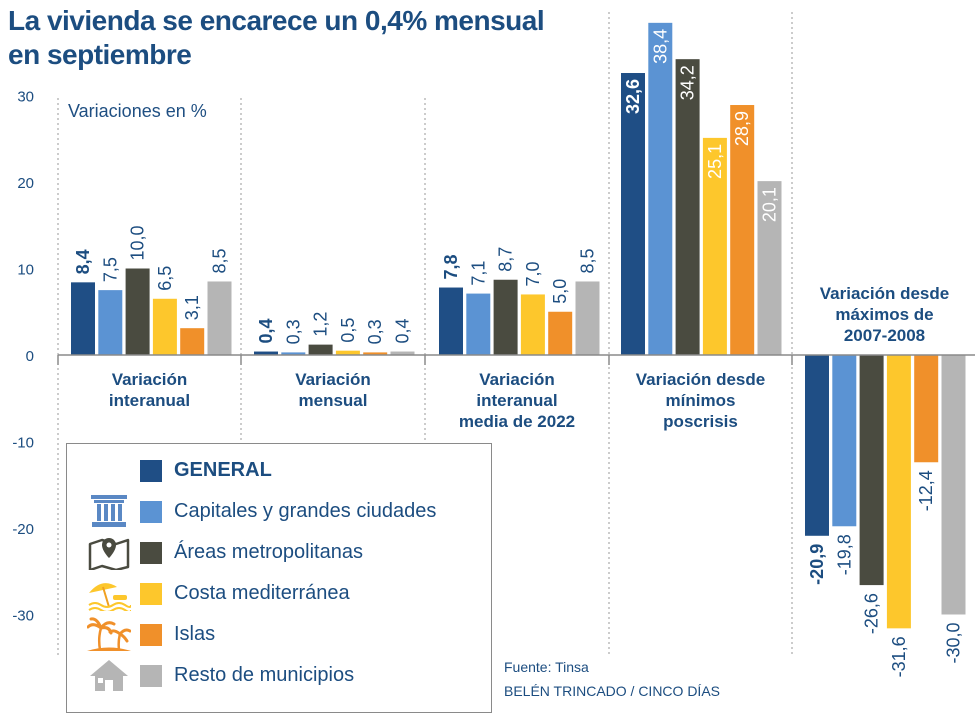 The image size is (980, 713). What do you see at coordinates (742, 128) in the screenshot?
I see `value-label: 28,9` at bounding box center [742, 128].